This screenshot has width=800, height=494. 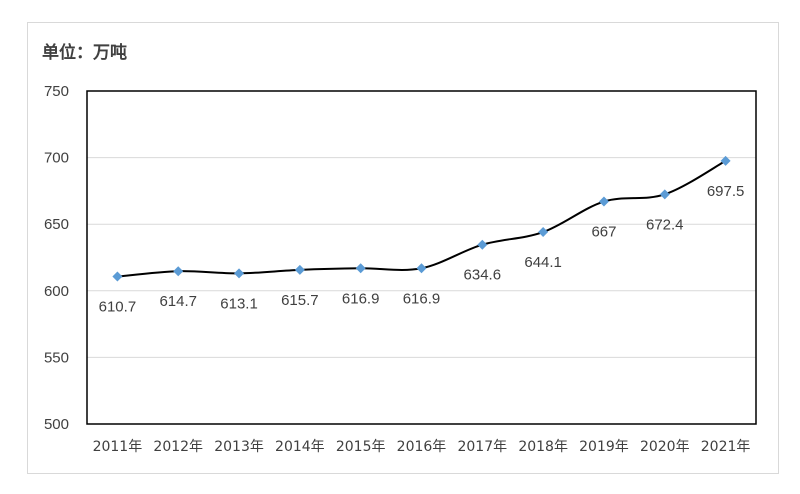 What do you see at coordinates (118, 307) in the screenshot?
I see `data-label: 610.7` at bounding box center [118, 307].